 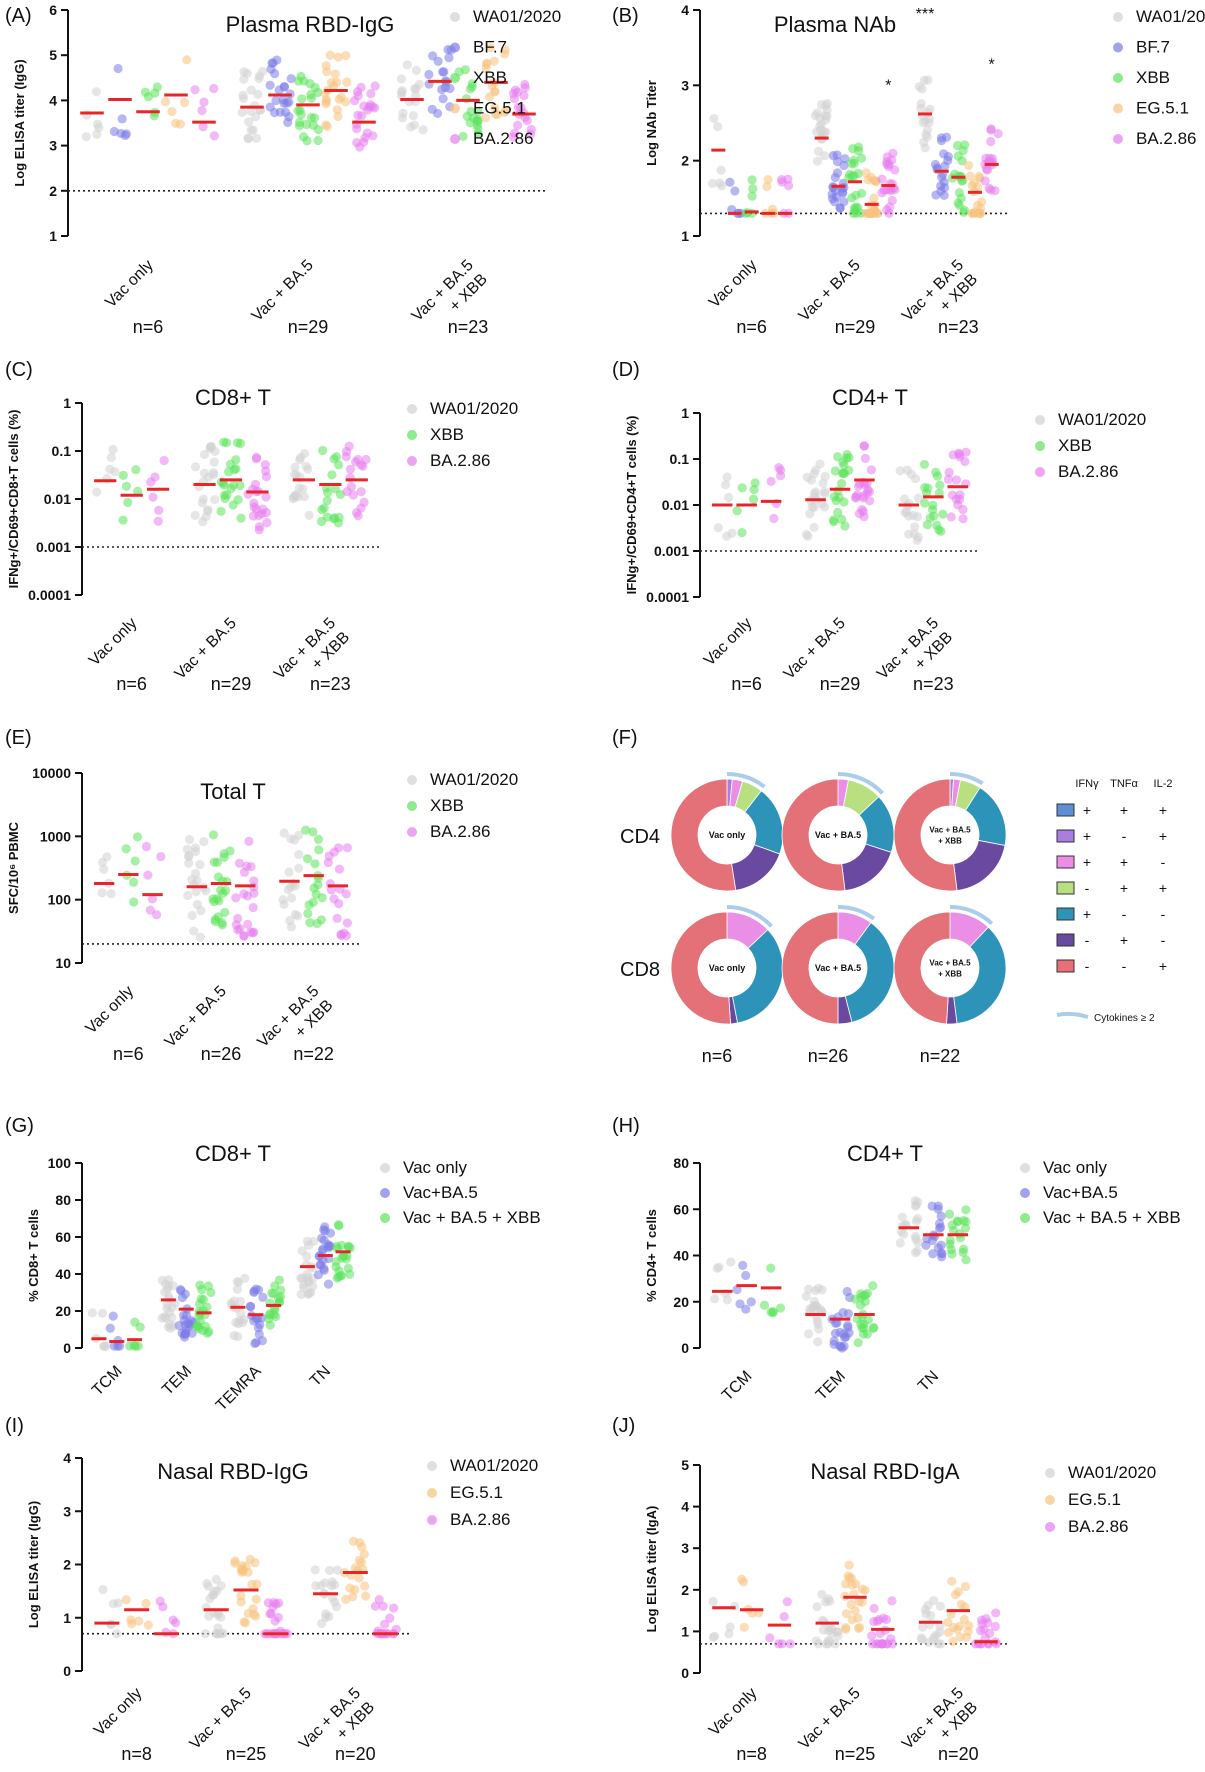 I want to click on group-n-label: n=23, so click(x=330, y=684).